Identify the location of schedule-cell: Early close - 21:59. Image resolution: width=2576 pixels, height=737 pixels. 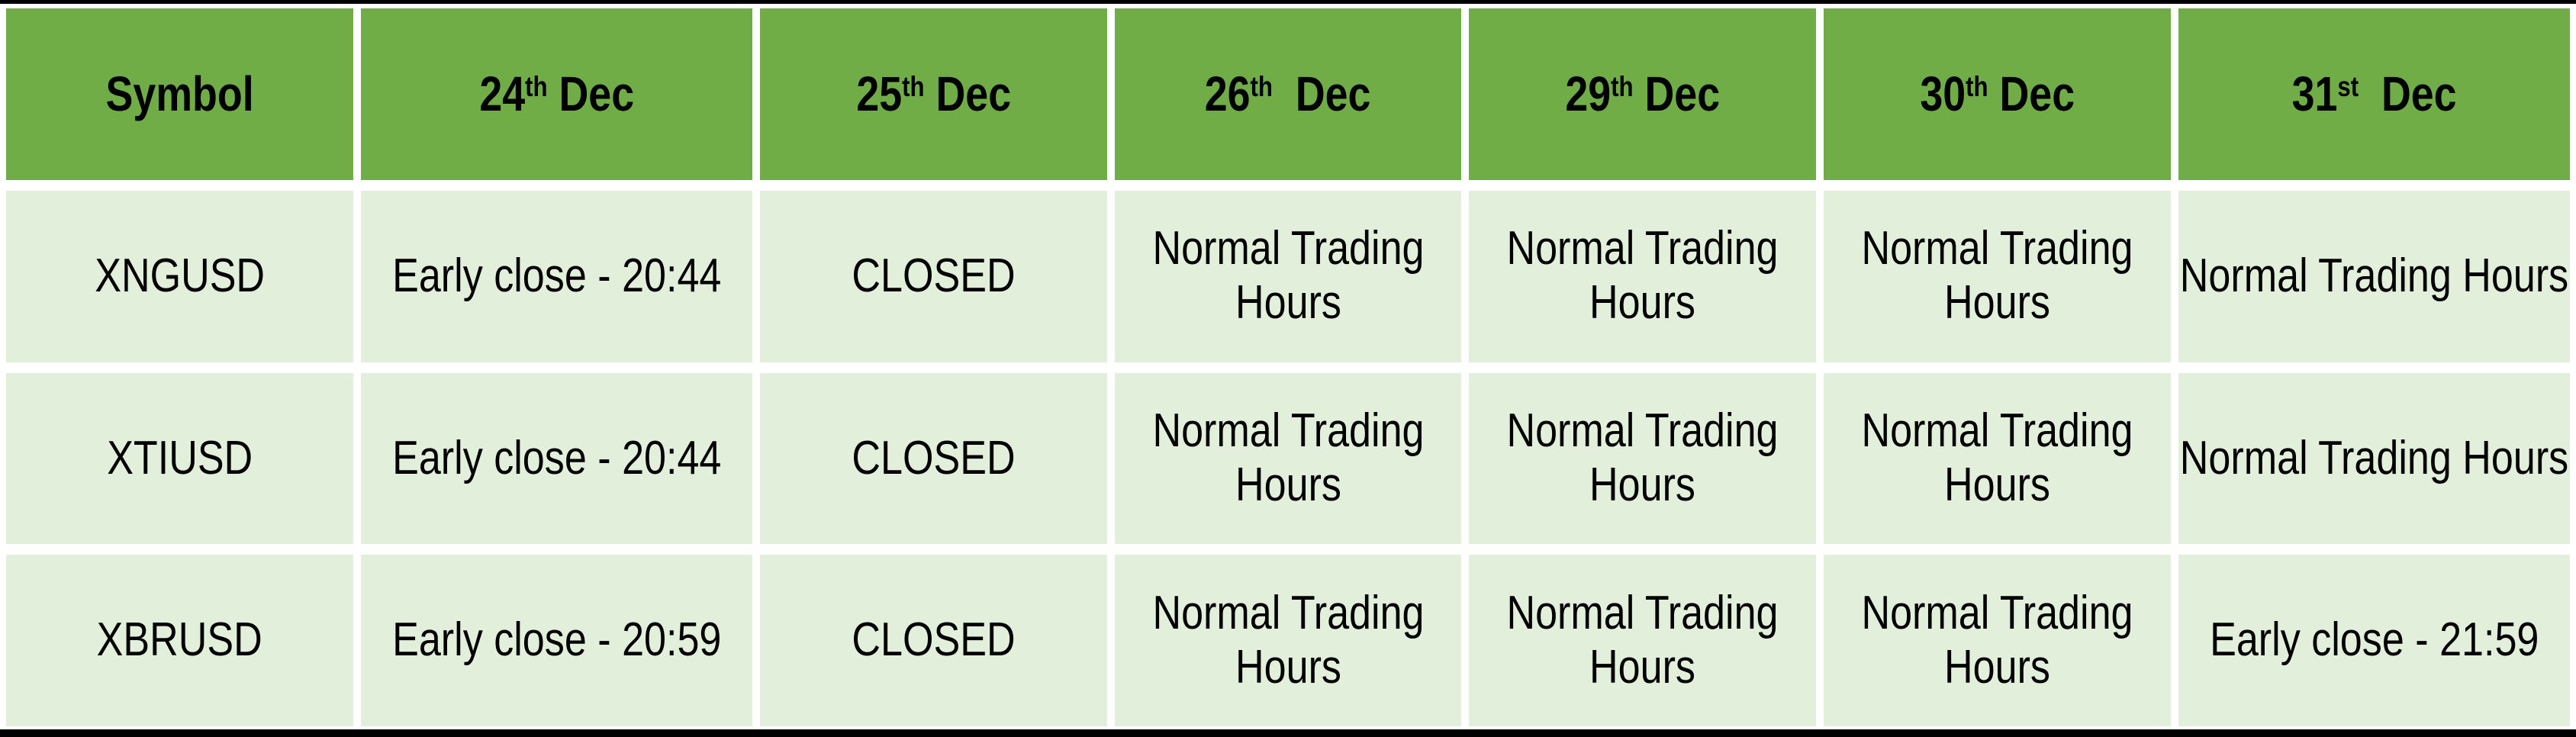
(2374, 640).